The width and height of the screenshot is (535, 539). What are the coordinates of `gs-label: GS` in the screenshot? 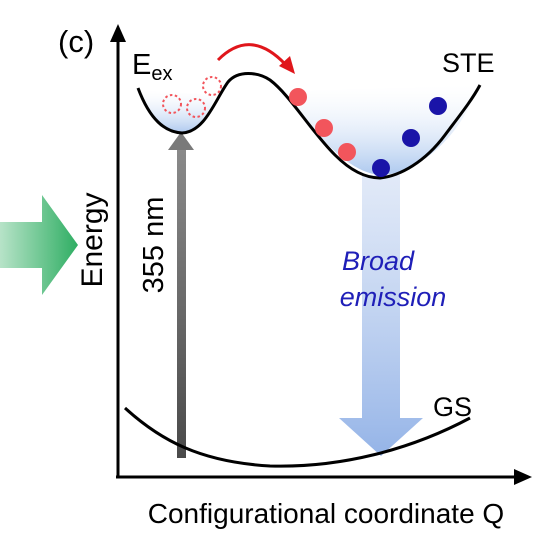 It's located at (452, 407).